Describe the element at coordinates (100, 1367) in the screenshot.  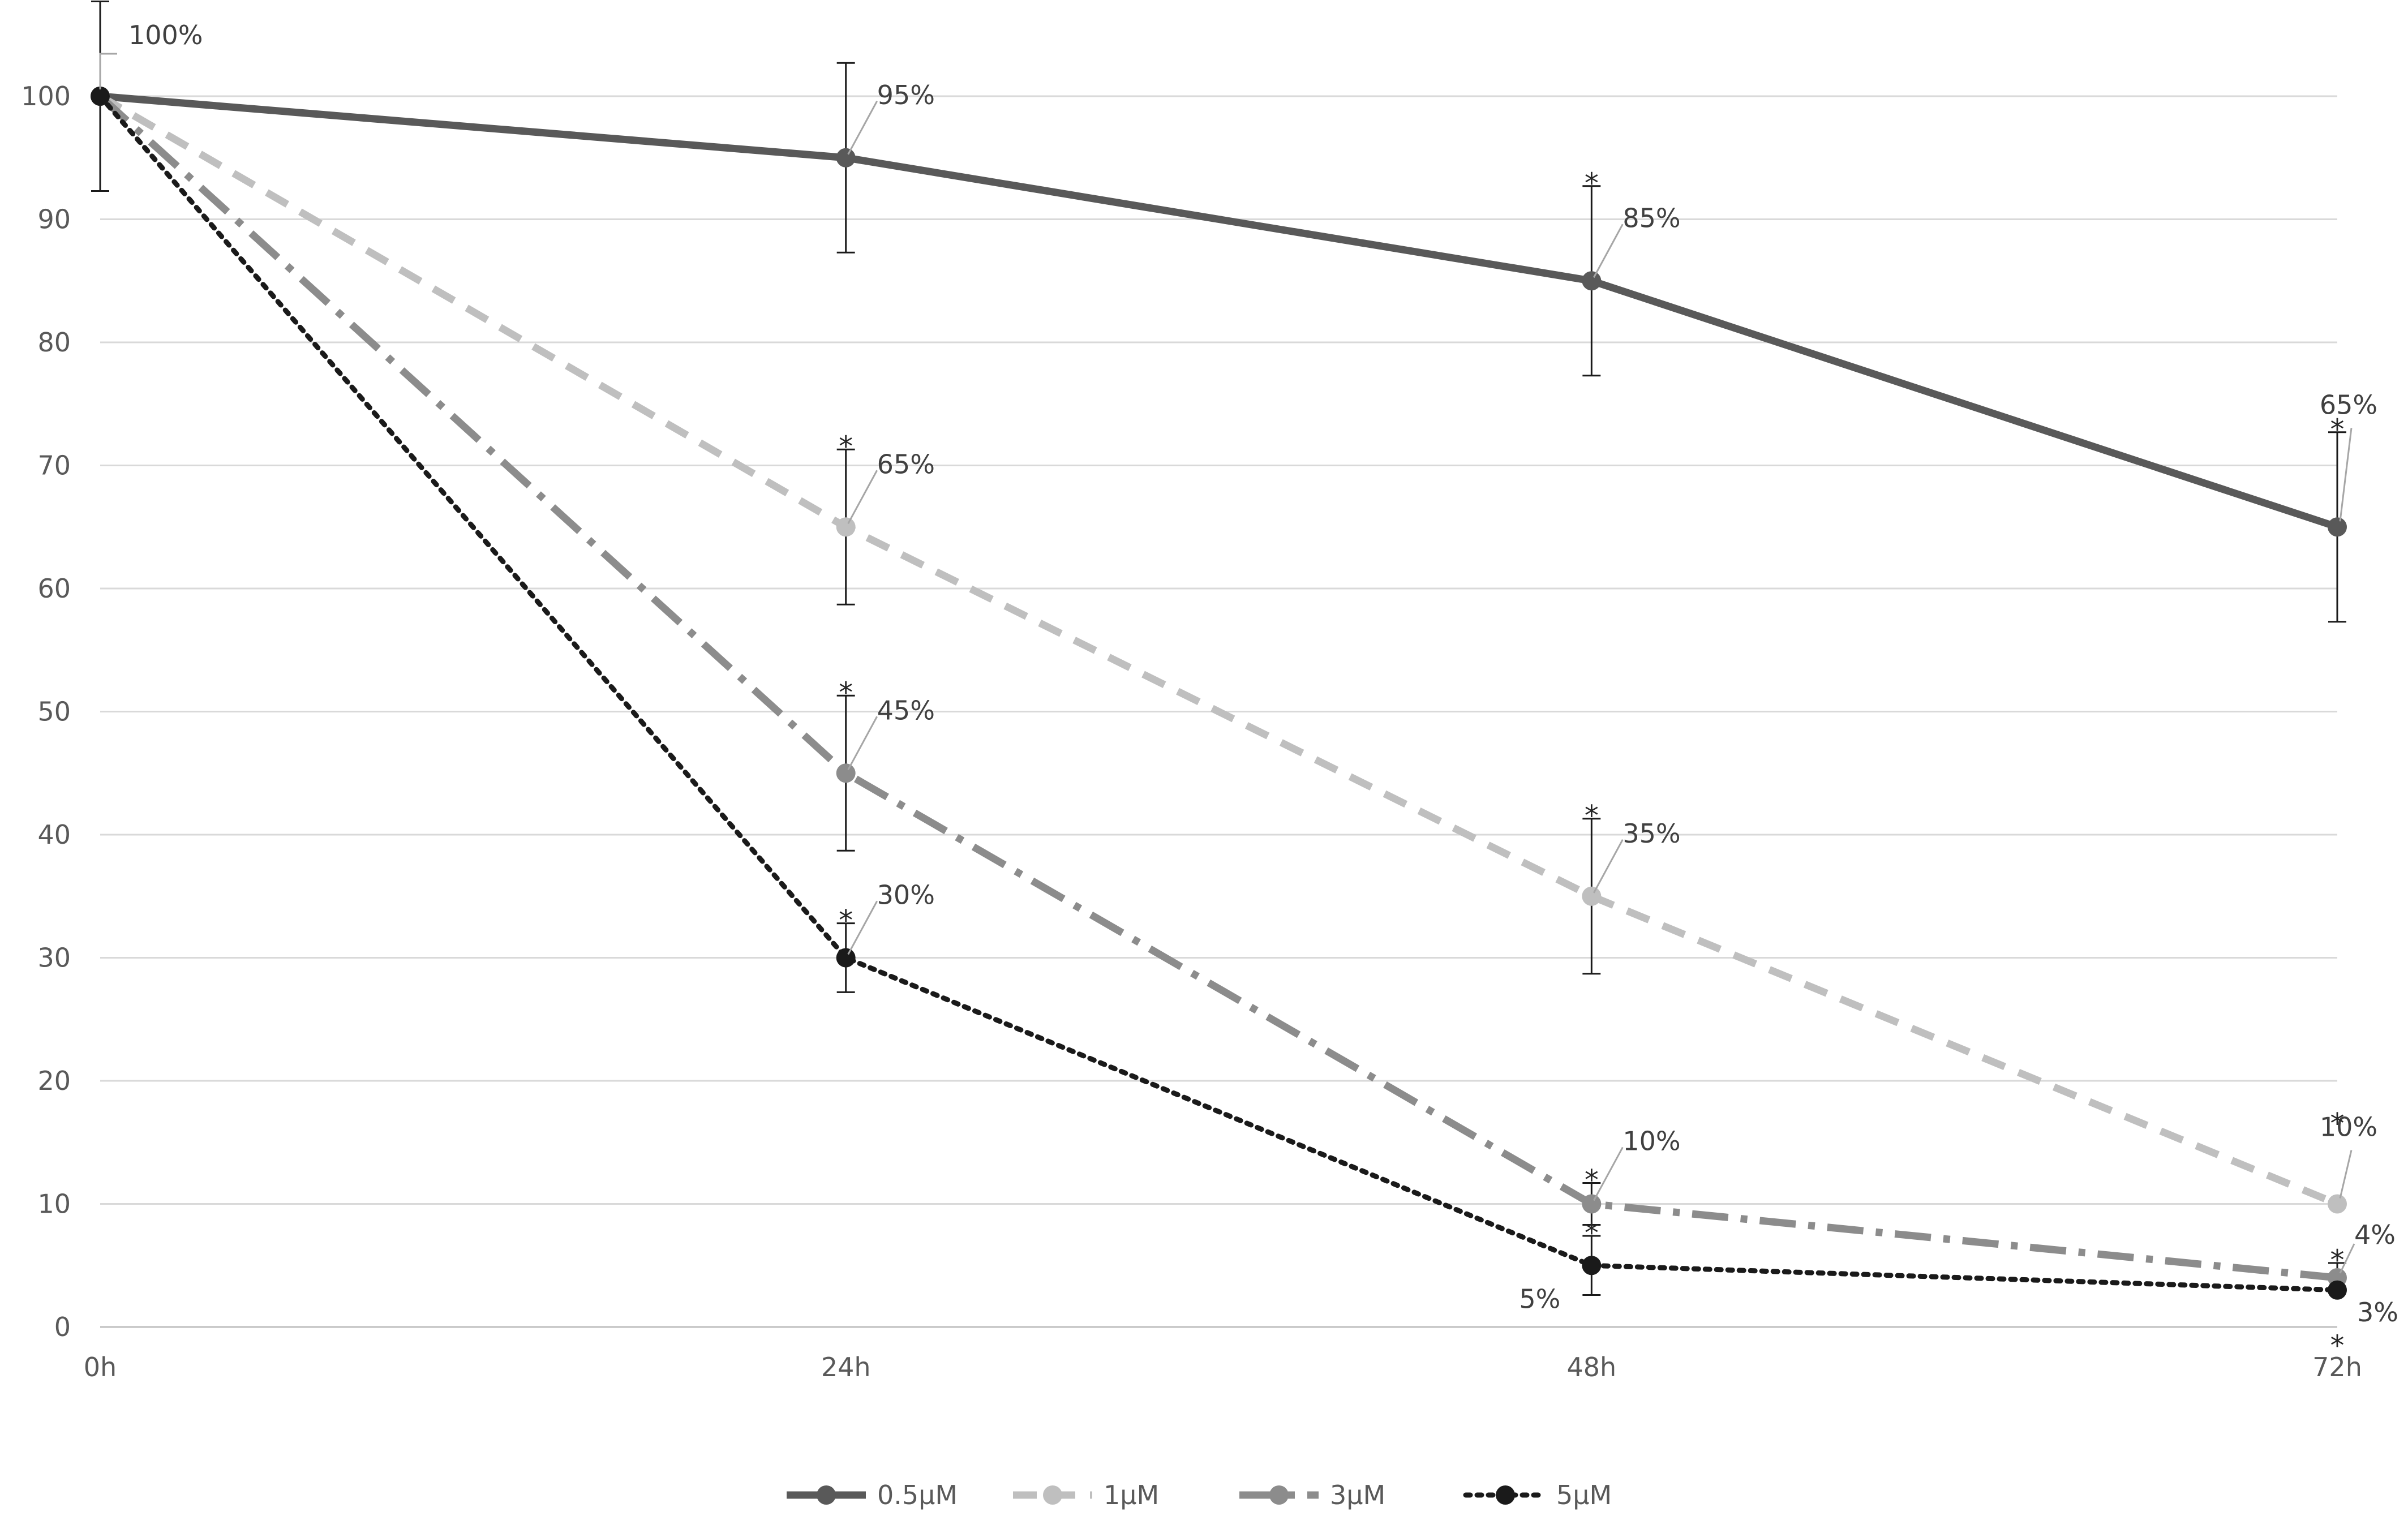
I see `x-tick-label: 0h` at that location.